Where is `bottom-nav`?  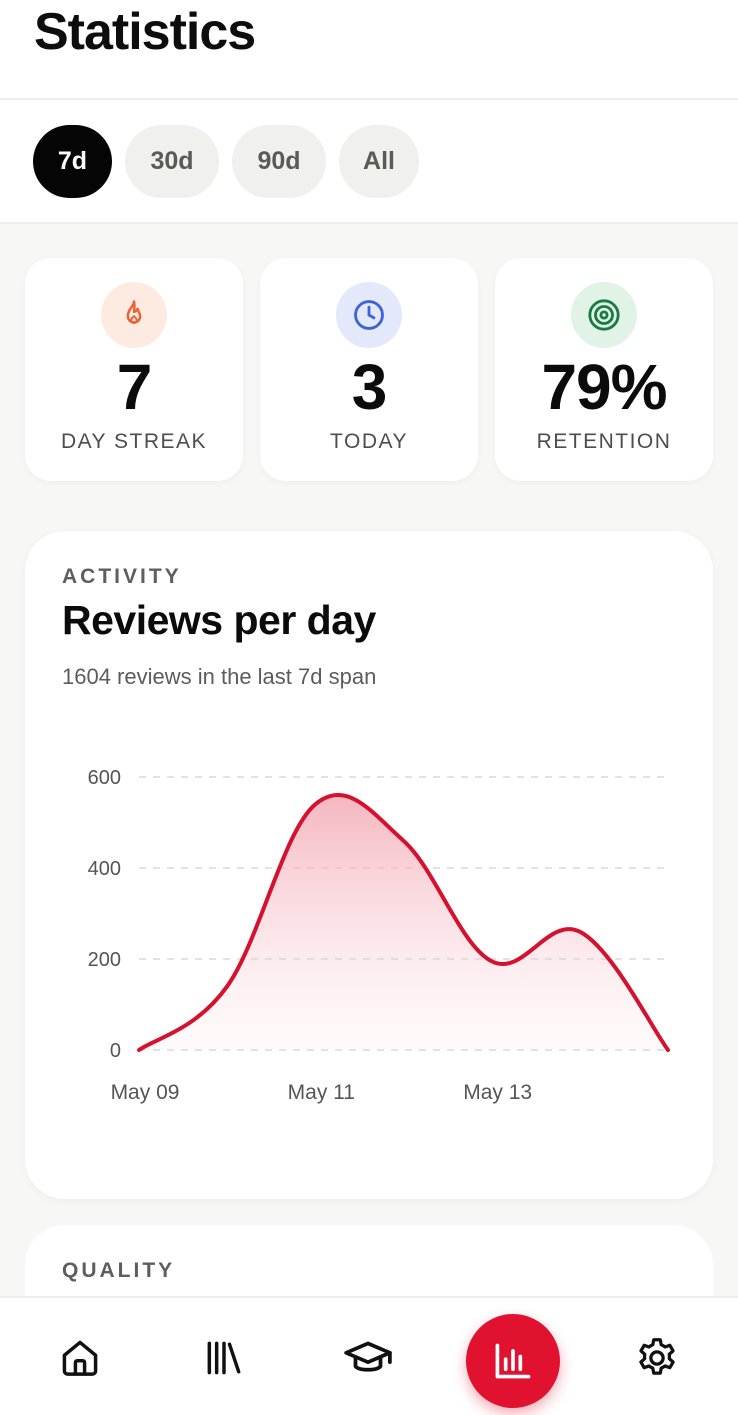
bottom-nav is located at coordinates (369, 1355).